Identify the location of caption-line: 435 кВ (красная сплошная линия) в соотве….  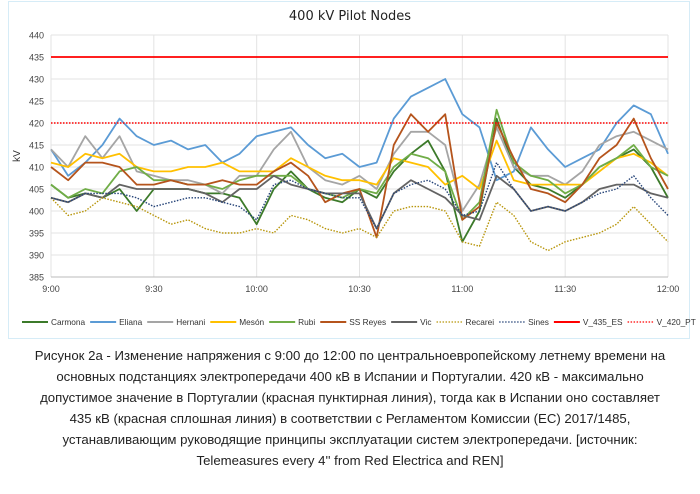
(350, 418).